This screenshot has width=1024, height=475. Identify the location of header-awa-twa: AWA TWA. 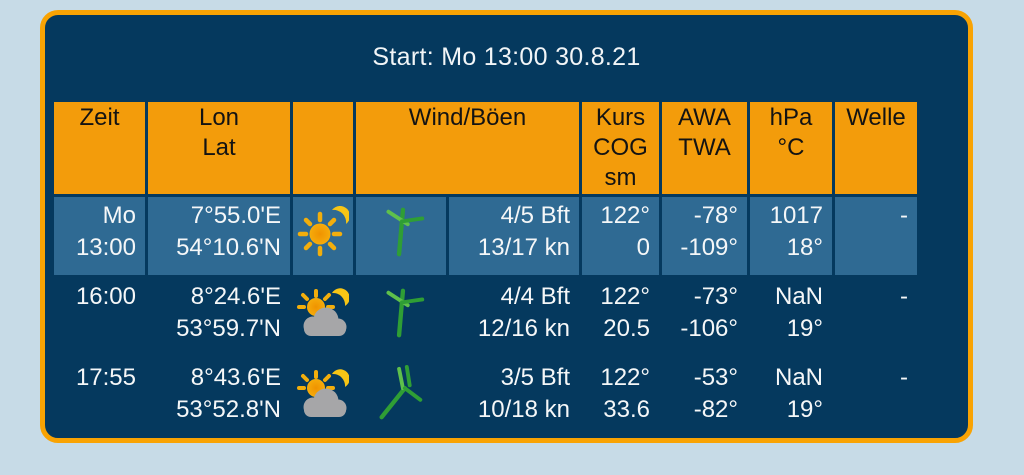
(704, 148).